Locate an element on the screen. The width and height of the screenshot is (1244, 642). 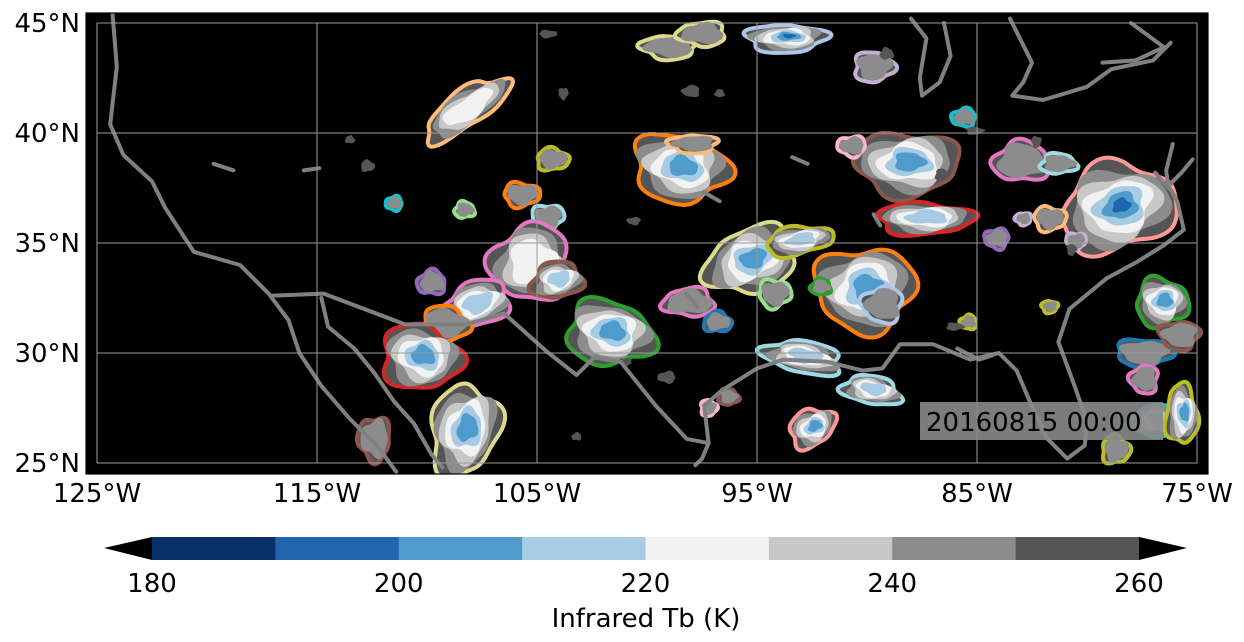
lon-tick-label: 125°W is located at coordinates (97, 494).